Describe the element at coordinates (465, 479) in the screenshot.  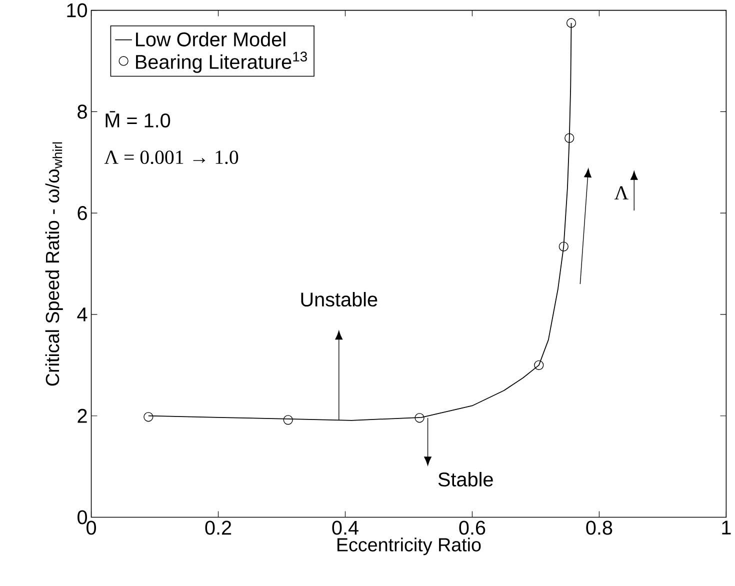
I see `annotation: Stable` at that location.